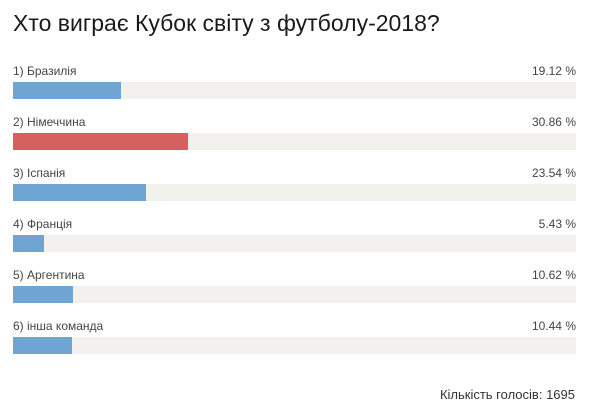 The height and width of the screenshot is (419, 590). Describe the element at coordinates (553, 122) in the screenshot. I see `option-percent: 30.86 %` at that location.